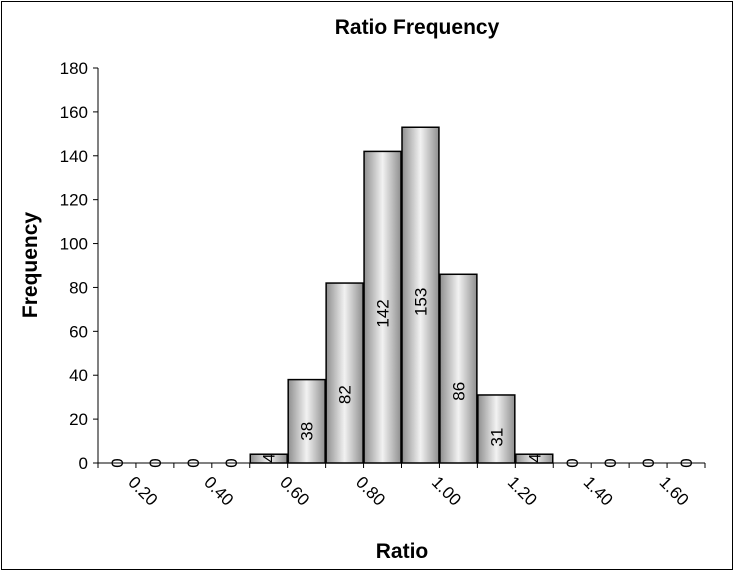  What do you see at coordinates (402, 551) in the screenshot?
I see `x-axis-title: Ratio` at bounding box center [402, 551].